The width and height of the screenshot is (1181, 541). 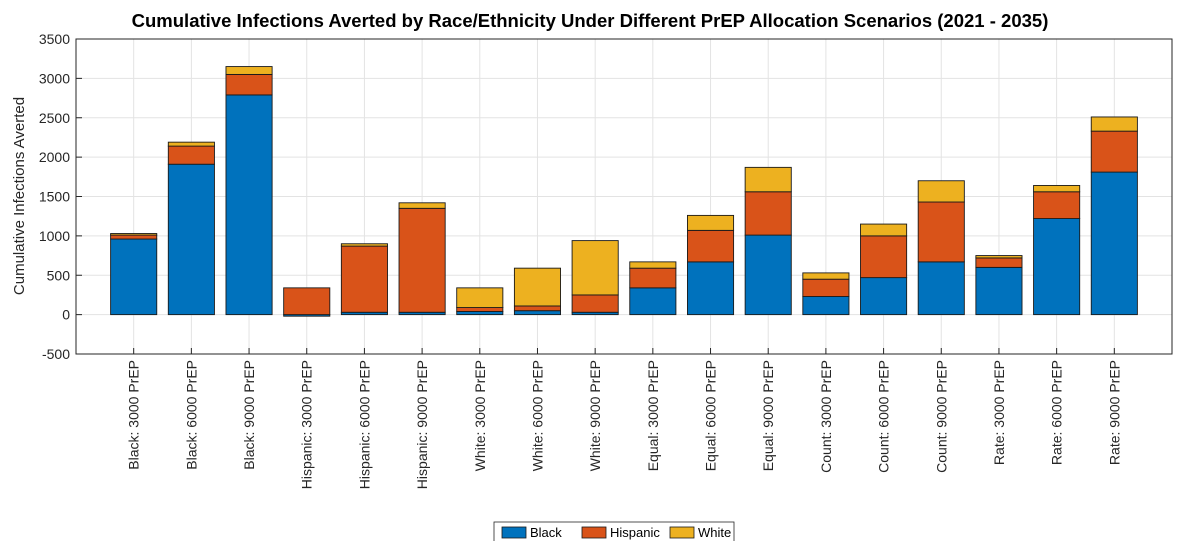 I want to click on legend-swatch-hispanic, so click(x=594, y=532).